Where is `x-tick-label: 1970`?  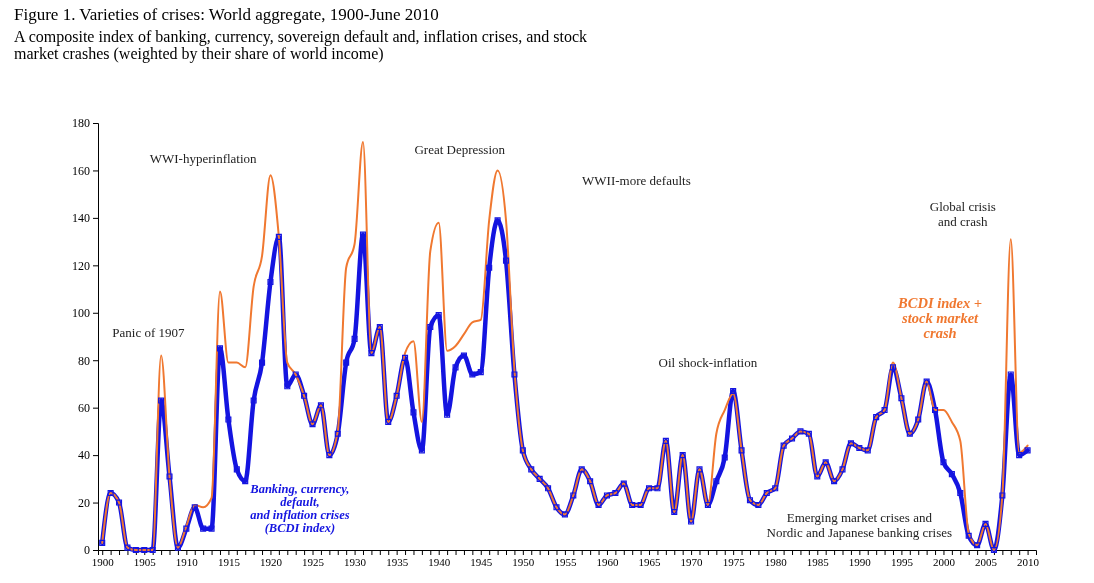
x-tick-label: 1970 is located at coordinates (692, 561).